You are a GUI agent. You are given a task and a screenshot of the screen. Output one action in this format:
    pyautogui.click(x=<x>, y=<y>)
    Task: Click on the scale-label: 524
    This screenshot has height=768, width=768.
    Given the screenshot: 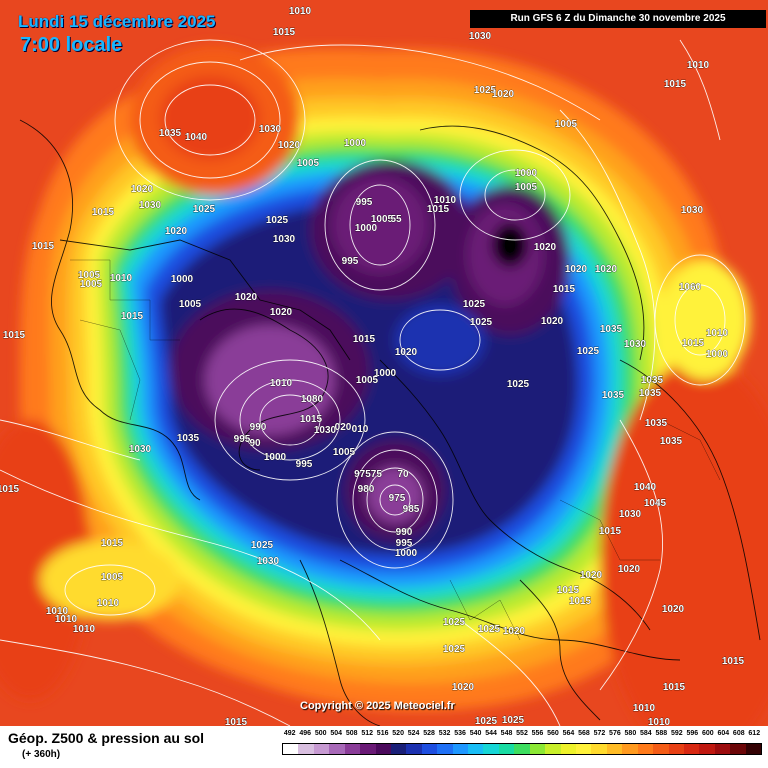 What is the action you would take?
    pyautogui.click(x=413, y=733)
    